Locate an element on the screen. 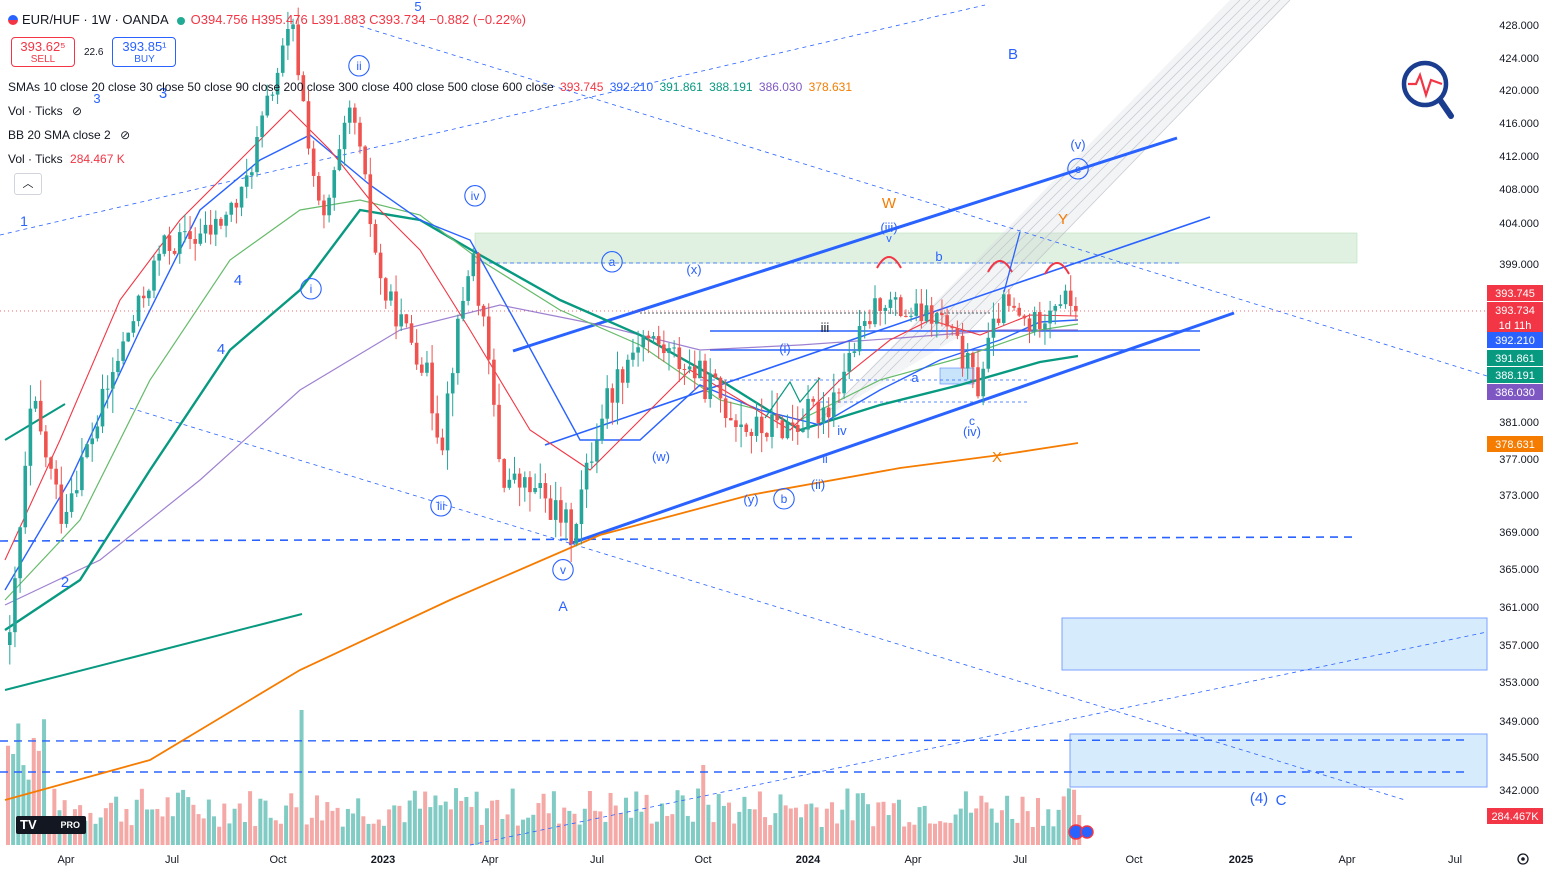 Image resolution: width=1552 pixels, height=874 pixels. wave-label: B is located at coordinates (1013, 54).